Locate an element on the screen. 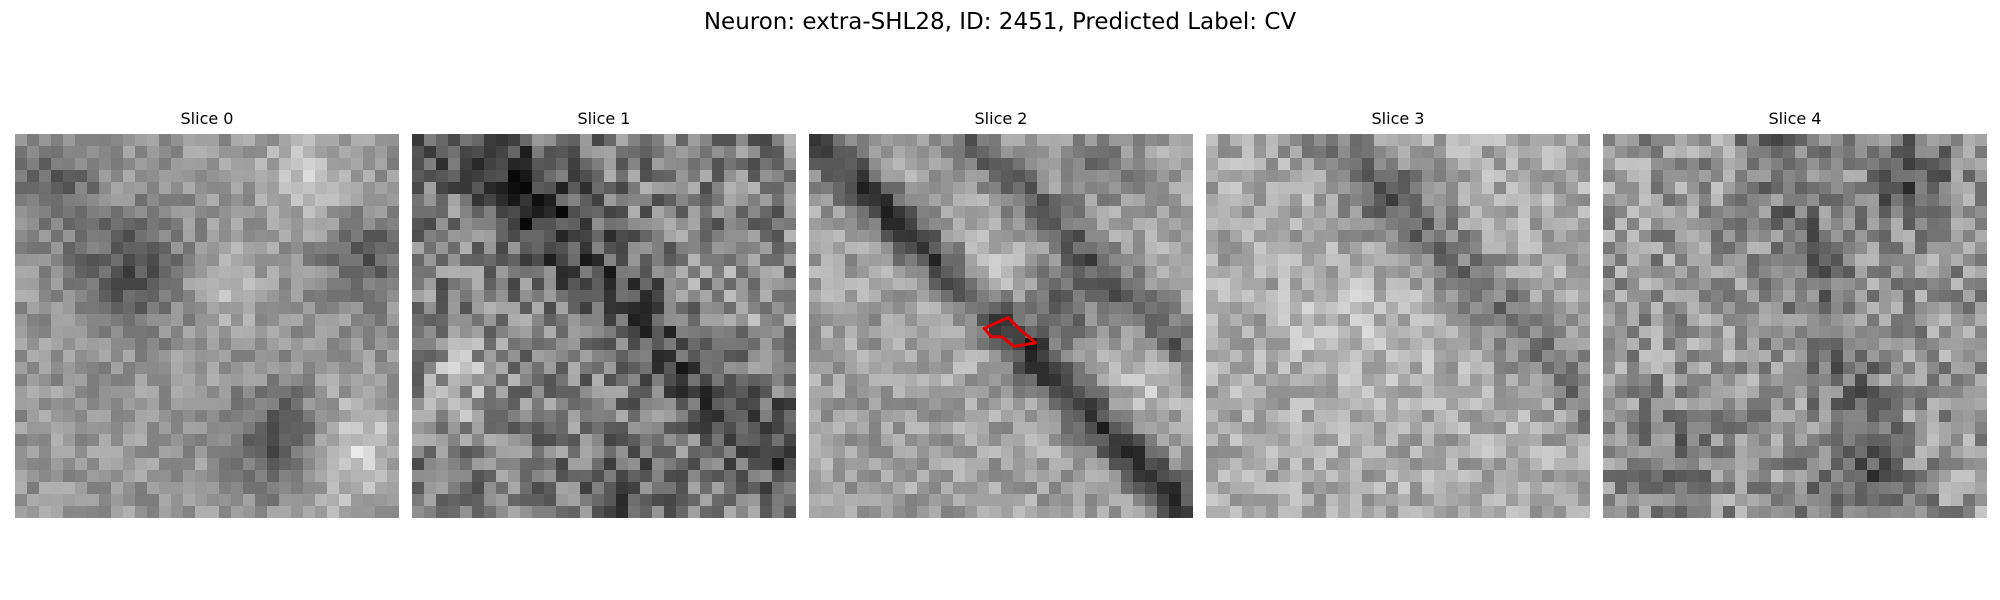 This screenshot has height=600, width=2000. slice-panel-3: Slice 3 is located at coordinates (1398, 313).